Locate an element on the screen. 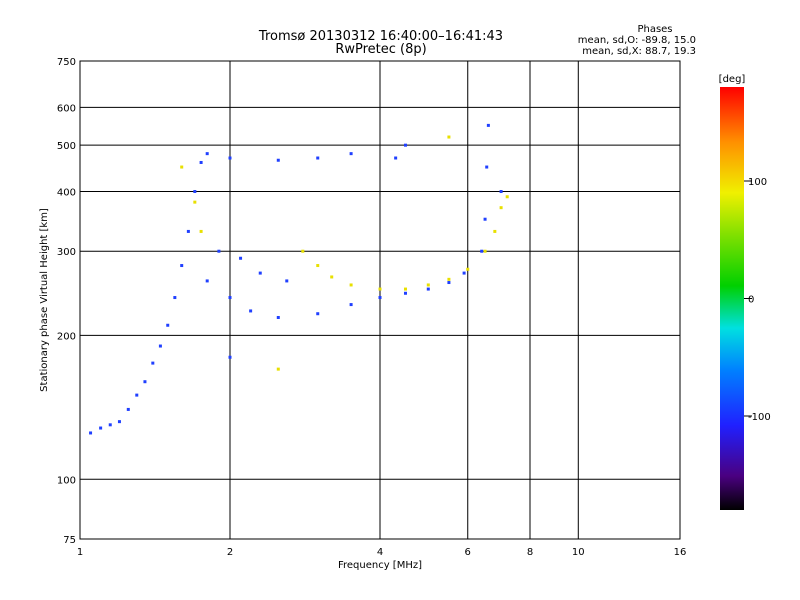 The image size is (800, 600). x-tick-label: 8 is located at coordinates (530, 552).